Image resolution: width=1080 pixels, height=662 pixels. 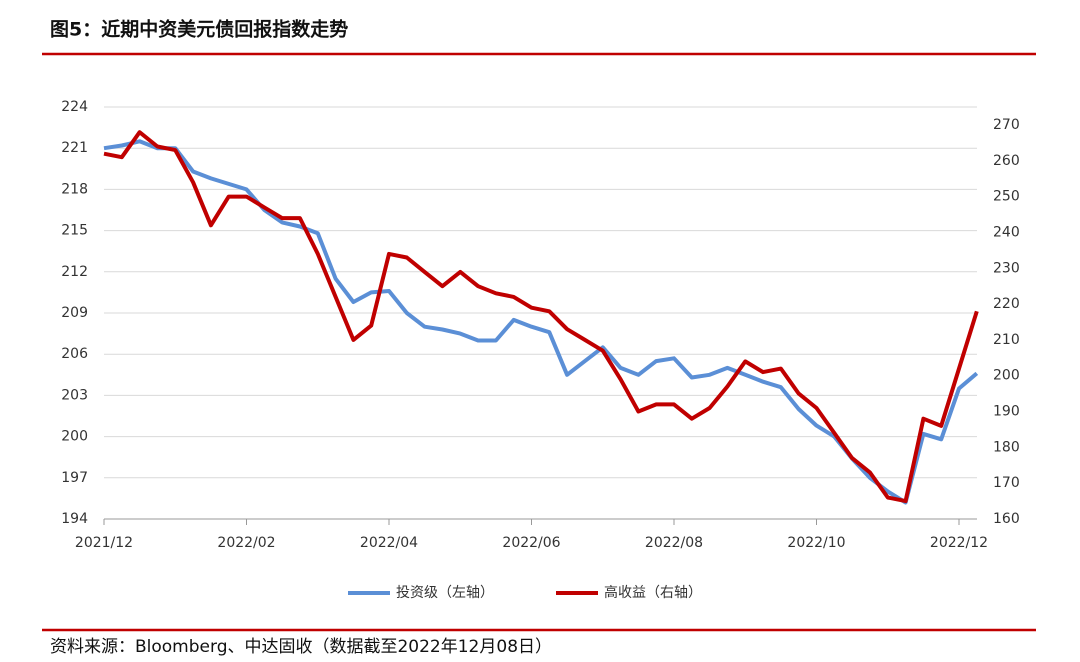 What do you see at coordinates (1006, 197) in the screenshot?
I see `y2-tick-label: 250` at bounding box center [1006, 197].